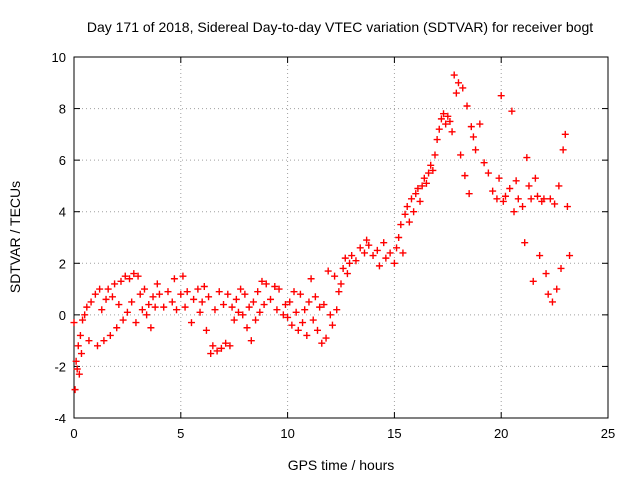  I want to click on y-tick-label: 4, so click(62, 212).